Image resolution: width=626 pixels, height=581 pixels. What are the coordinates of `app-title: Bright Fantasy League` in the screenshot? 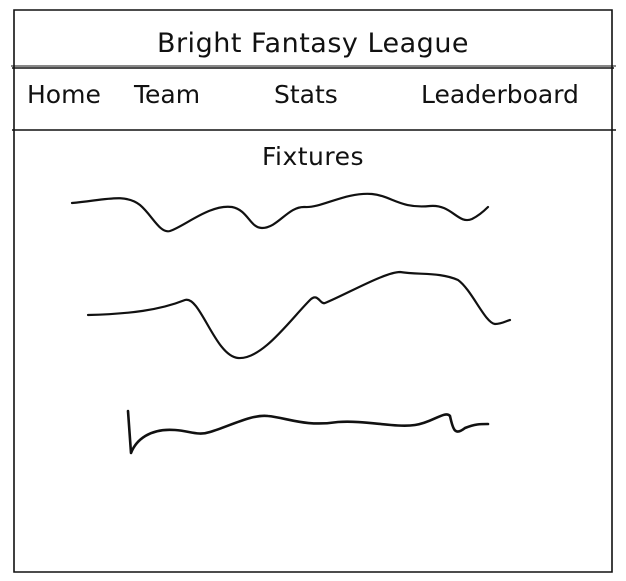 It's located at (313, 43).